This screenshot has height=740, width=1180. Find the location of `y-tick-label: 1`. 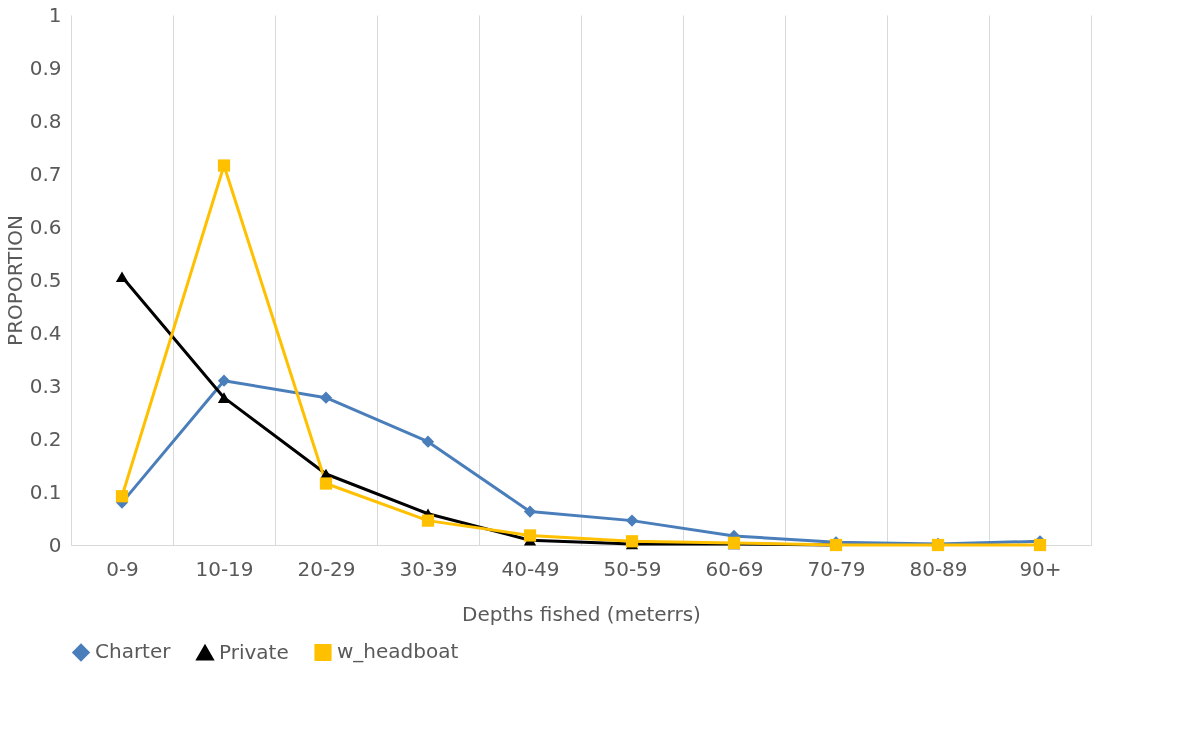

y-tick-label: 1 is located at coordinates (55, 14).